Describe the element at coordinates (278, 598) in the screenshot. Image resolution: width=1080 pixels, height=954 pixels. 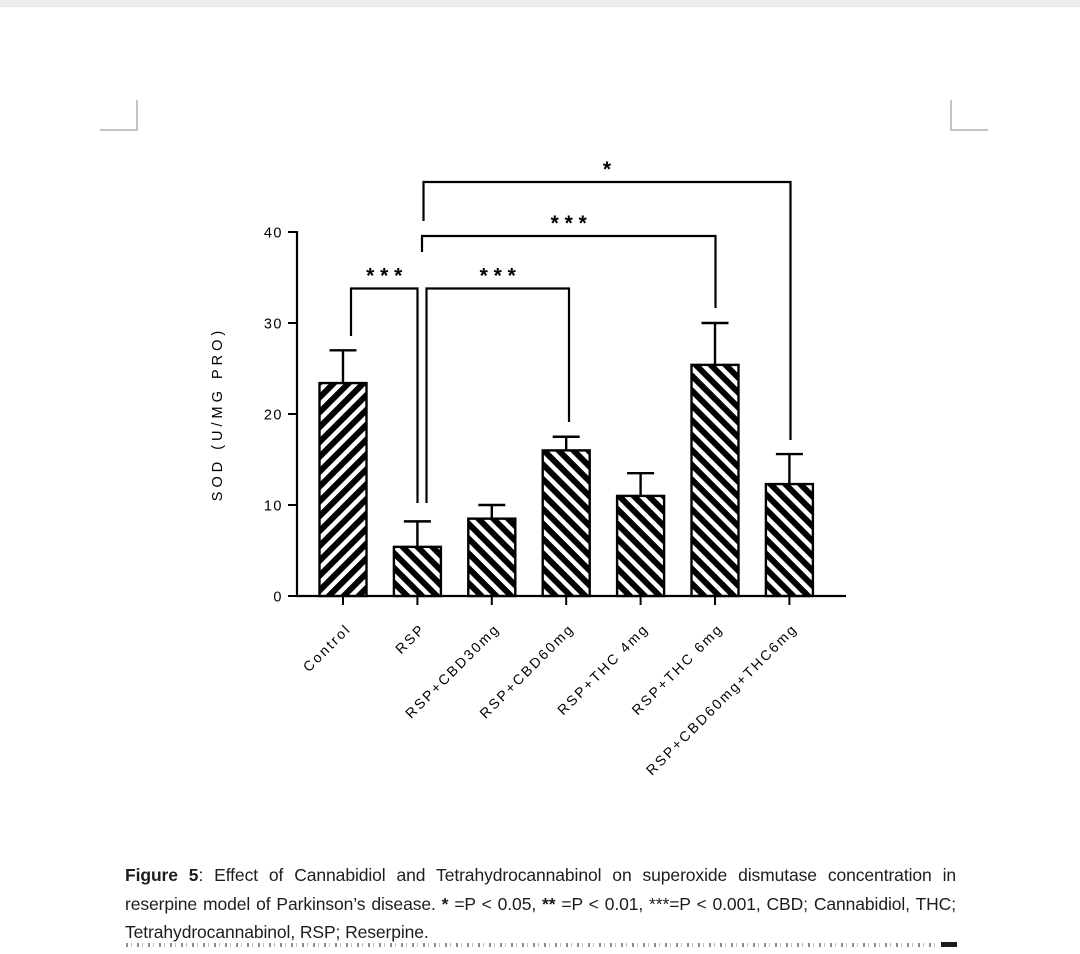
I see `y-tick-label-0: 0` at that location.